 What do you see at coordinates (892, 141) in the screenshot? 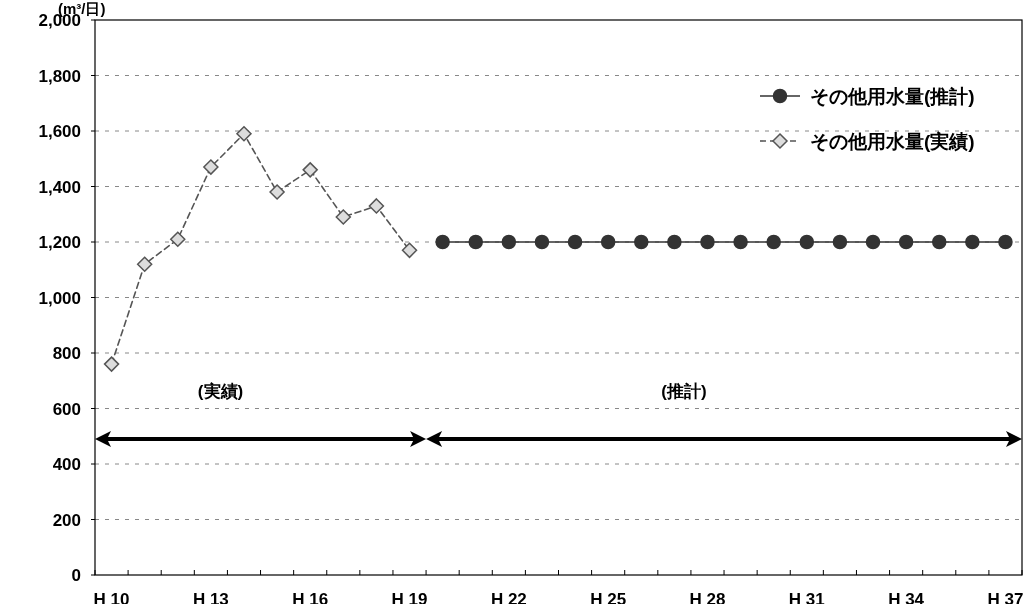
I see `legend-label: その他用水量(実績)` at bounding box center [892, 141].